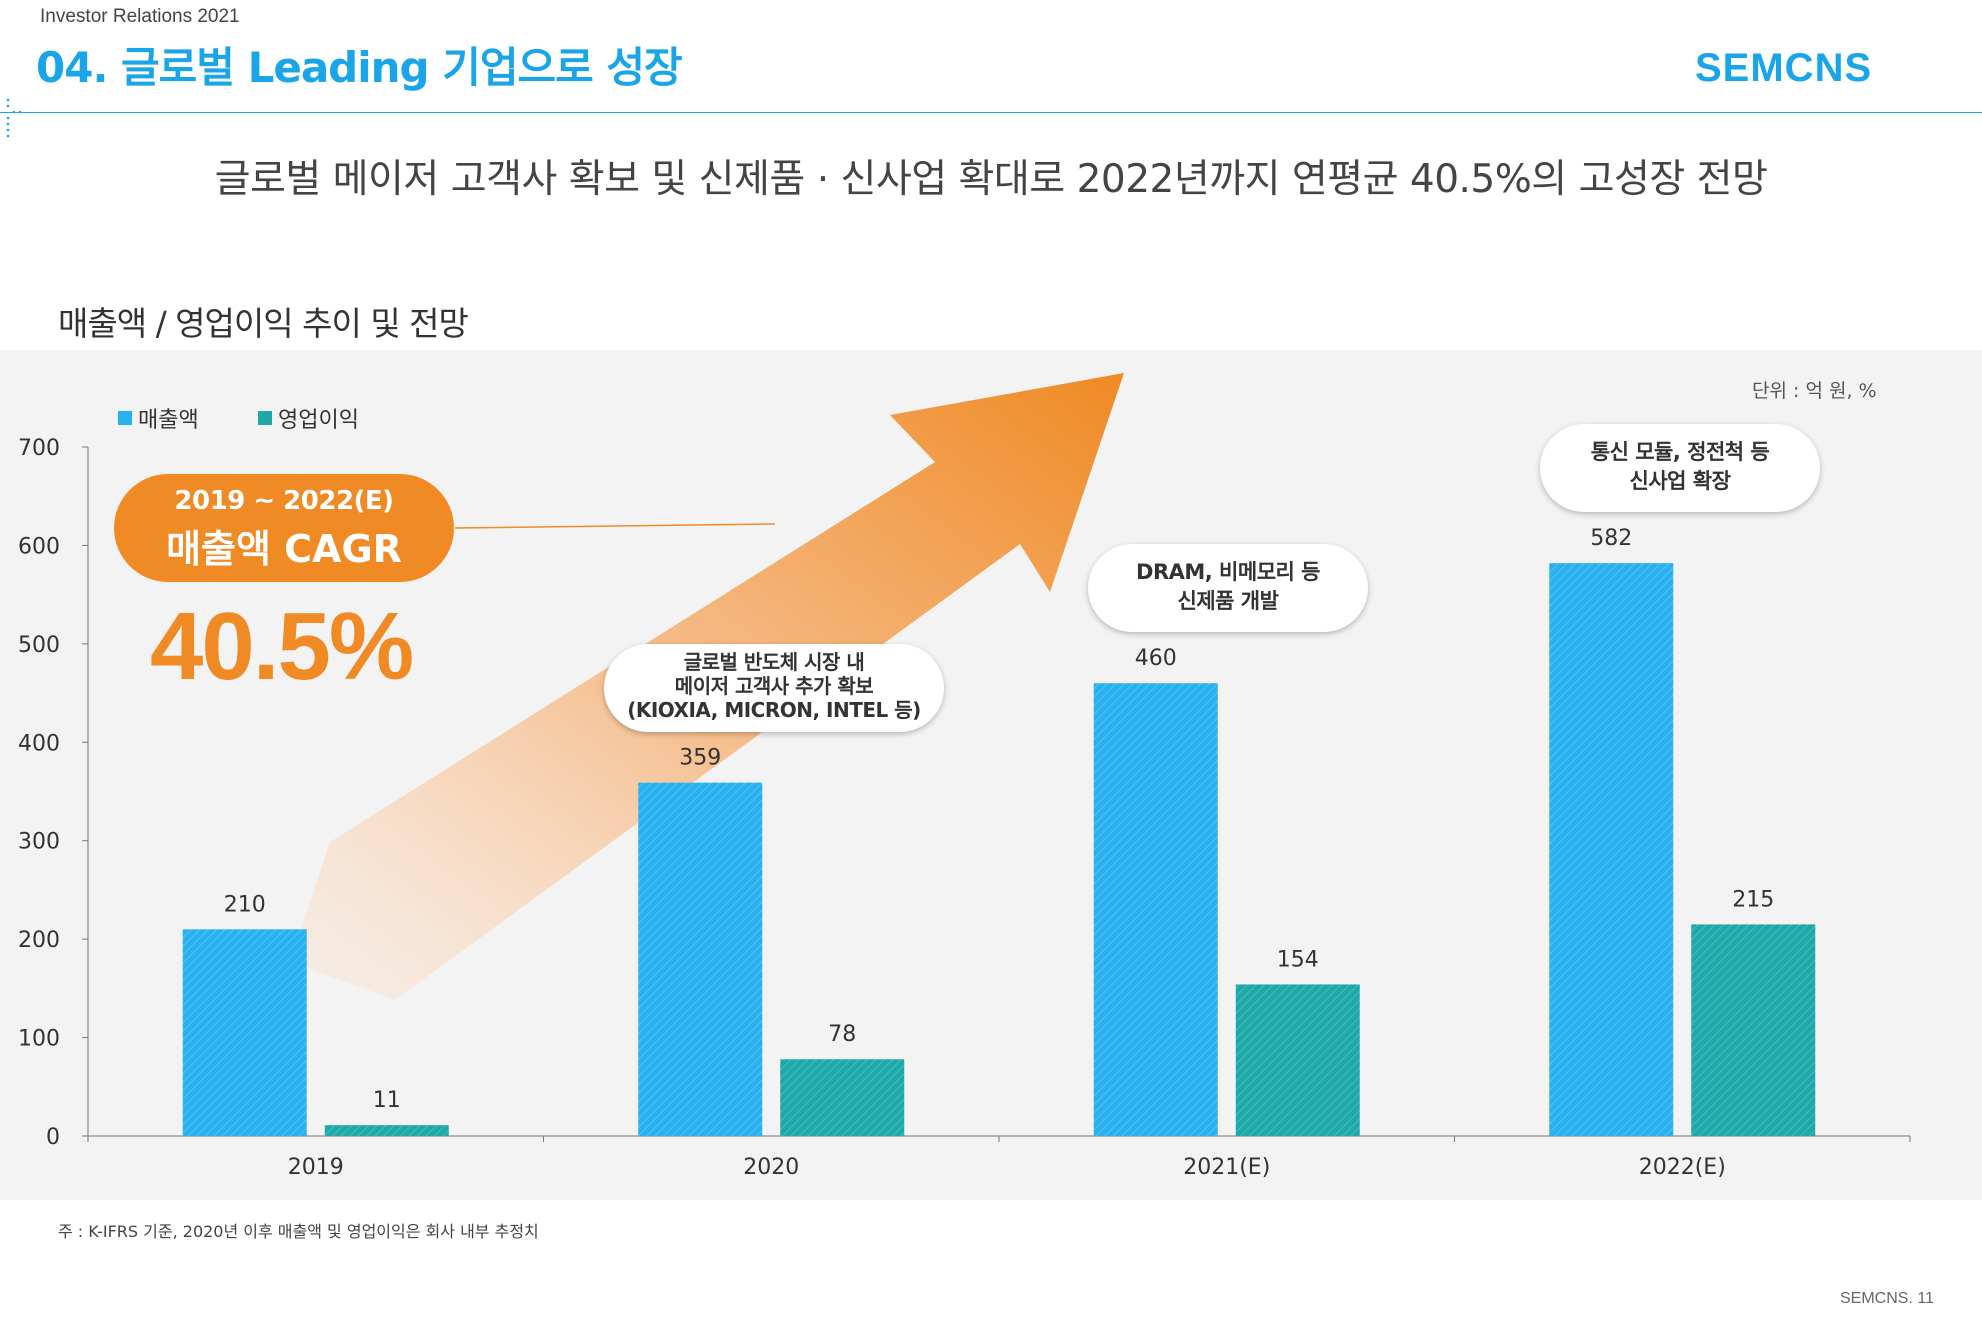 The image size is (1982, 1322). What do you see at coordinates (1680, 481) in the screenshot?
I see `callout-2022-line-2: 신사업 확장` at bounding box center [1680, 481].